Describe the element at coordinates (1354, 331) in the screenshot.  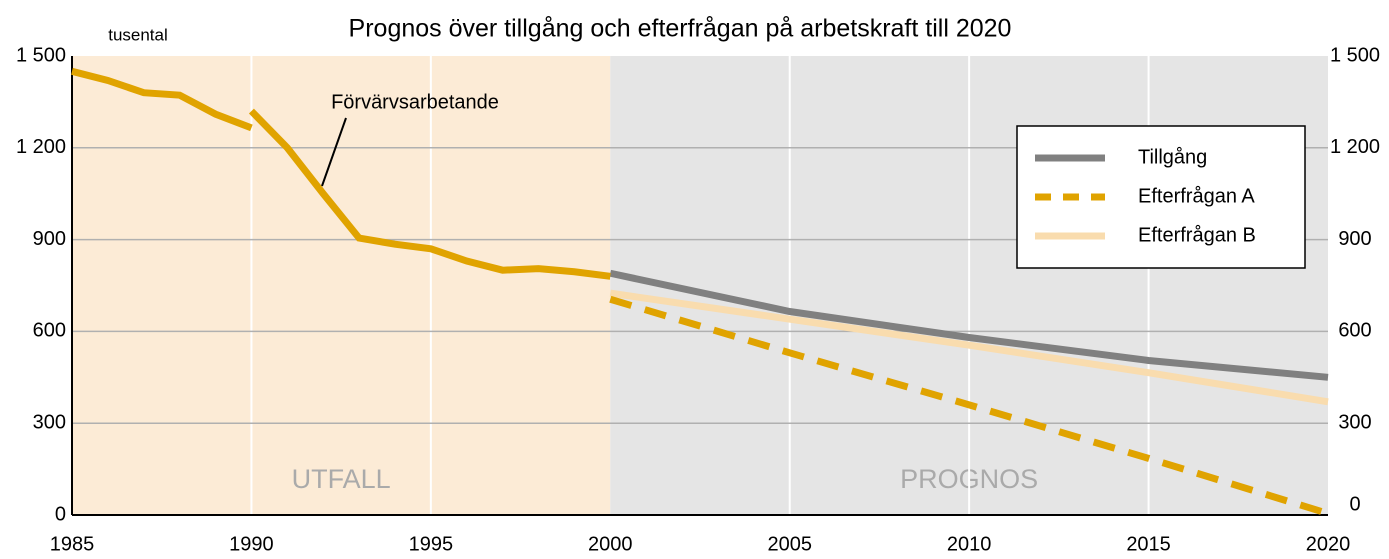
I see `y2-tick-label: 600` at that location.